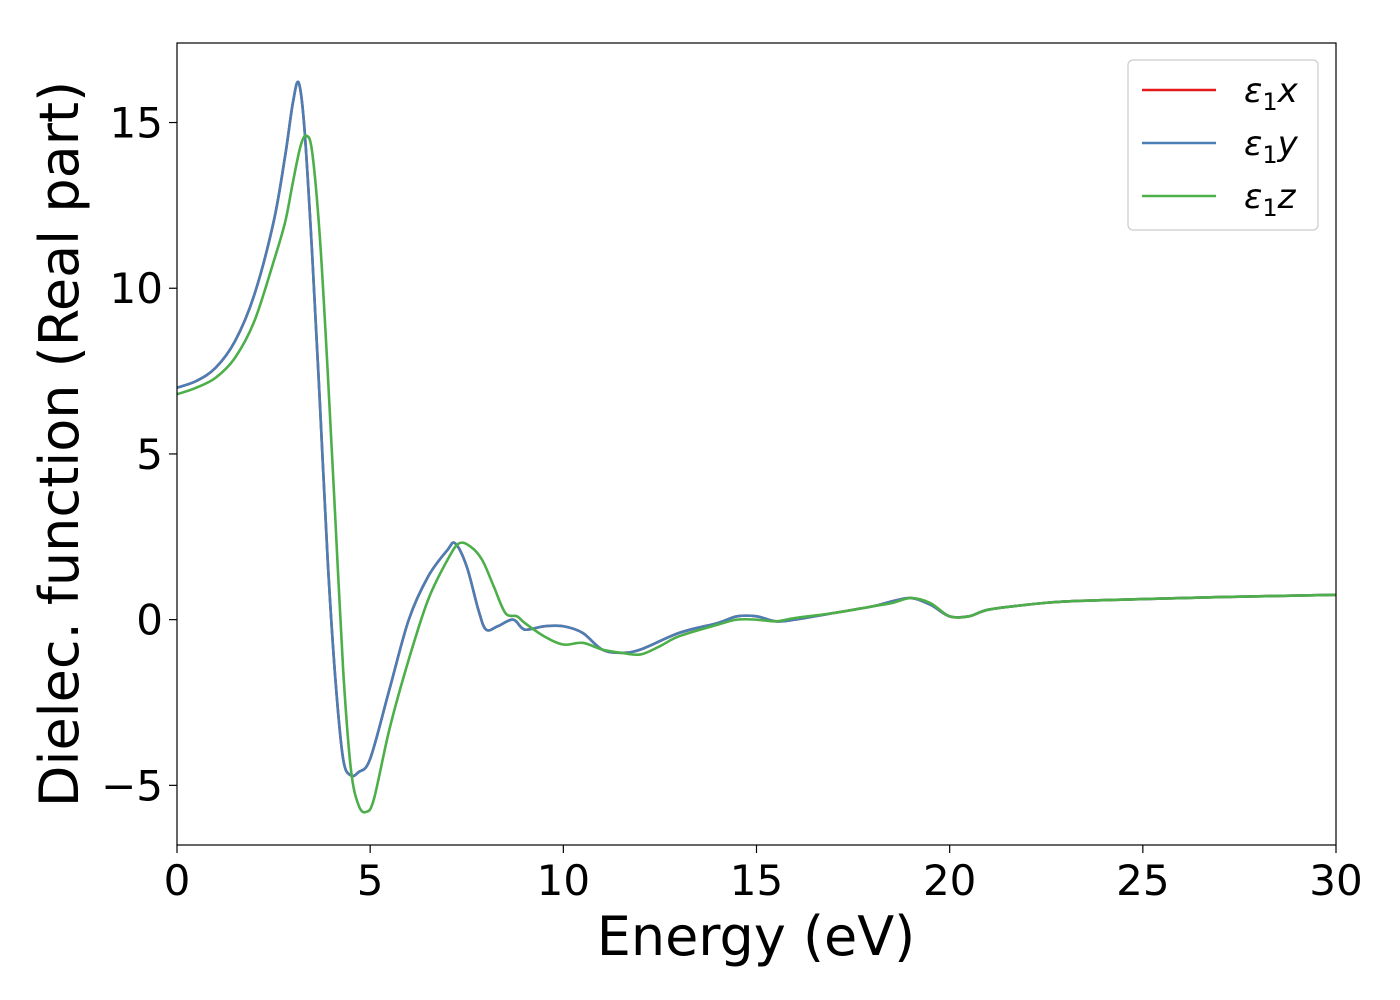 This screenshot has width=1400, height=1000. What do you see at coordinates (132, 785) in the screenshot?
I see `y-tick-label: −5` at bounding box center [132, 785].